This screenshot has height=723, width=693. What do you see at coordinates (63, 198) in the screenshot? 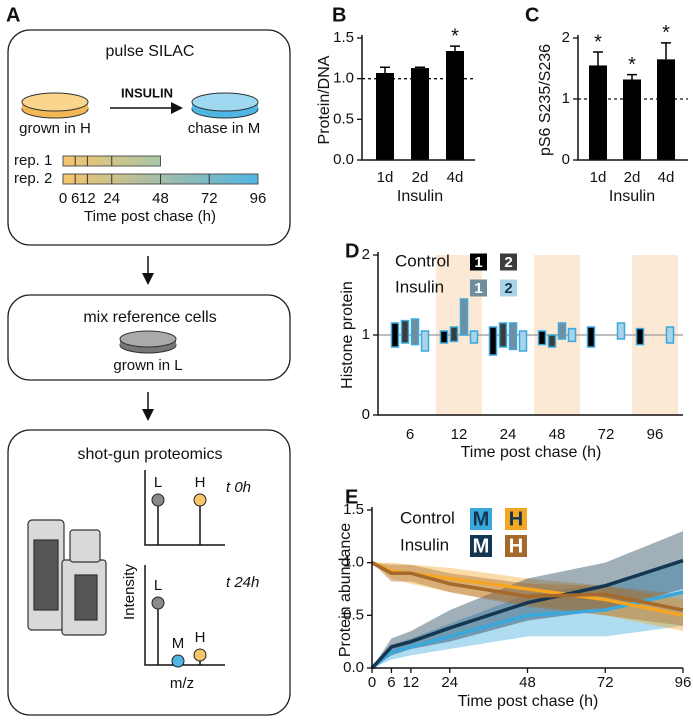
I see `tick-label: 0` at bounding box center [63, 198].